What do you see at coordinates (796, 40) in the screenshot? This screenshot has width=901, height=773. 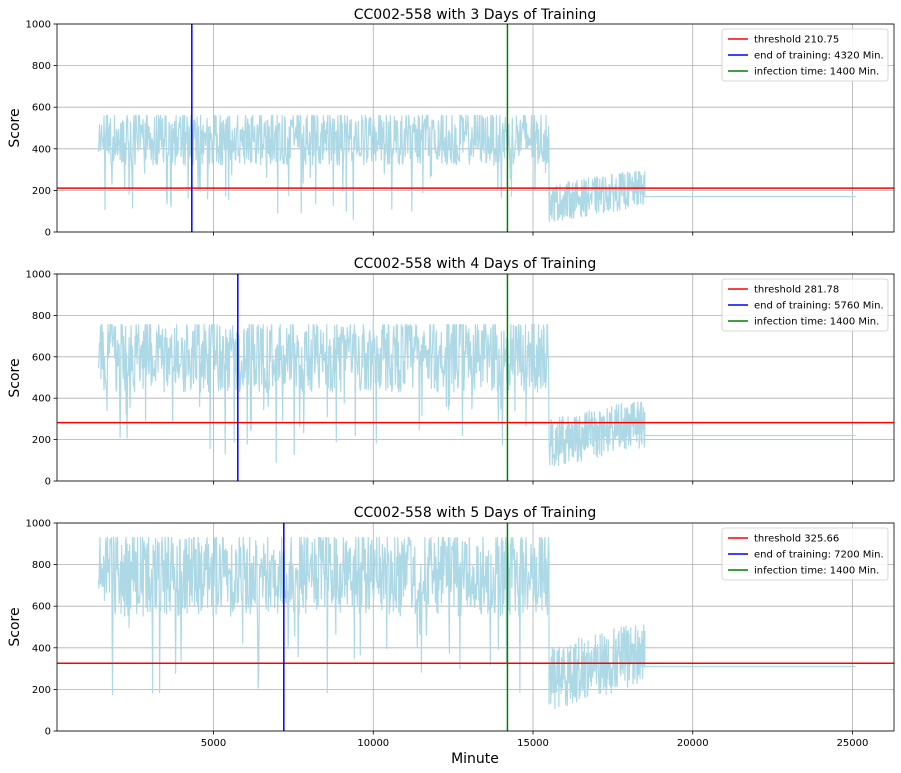 I see `legend-entry: threshold 210.75` at bounding box center [796, 40].